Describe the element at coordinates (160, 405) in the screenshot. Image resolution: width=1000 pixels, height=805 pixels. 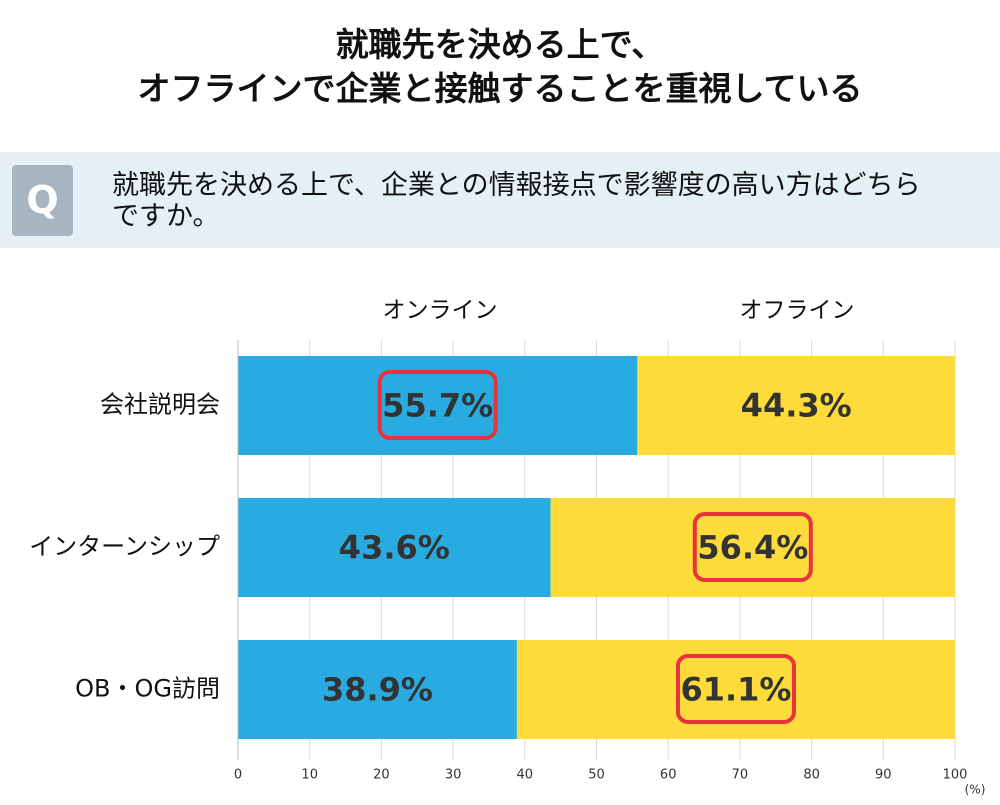
I see `y-tick-label: 会社説明会` at that location.